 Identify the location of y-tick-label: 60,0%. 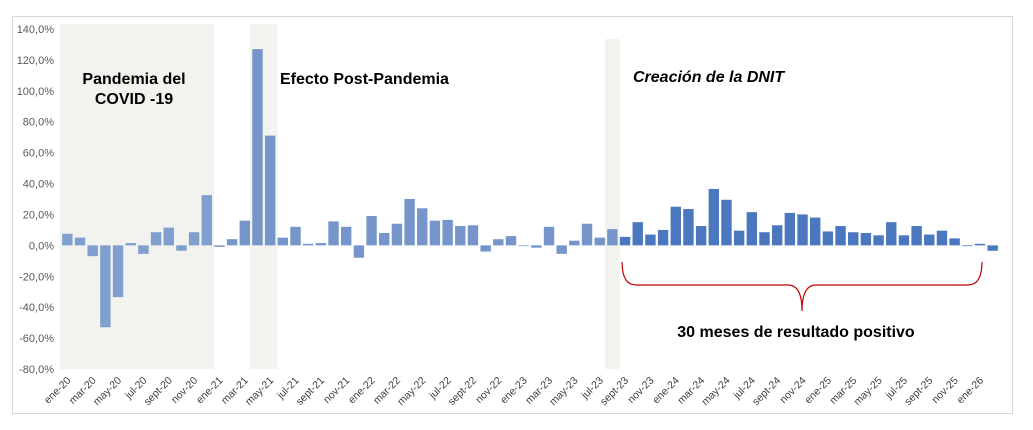
(38, 154).